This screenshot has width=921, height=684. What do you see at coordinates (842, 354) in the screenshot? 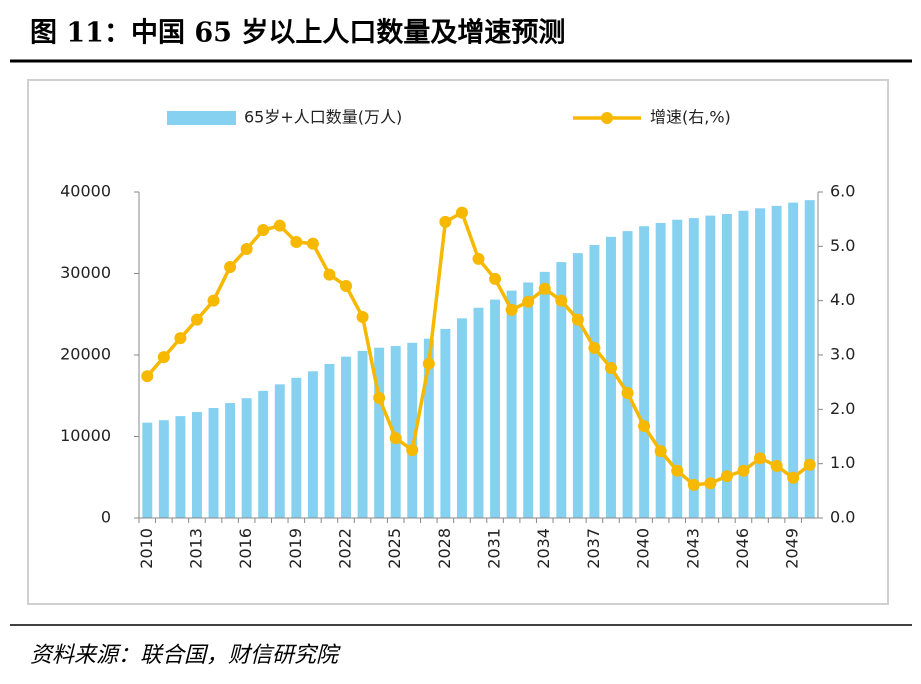
I see `y2-tick-label: 3.0` at bounding box center [842, 354].